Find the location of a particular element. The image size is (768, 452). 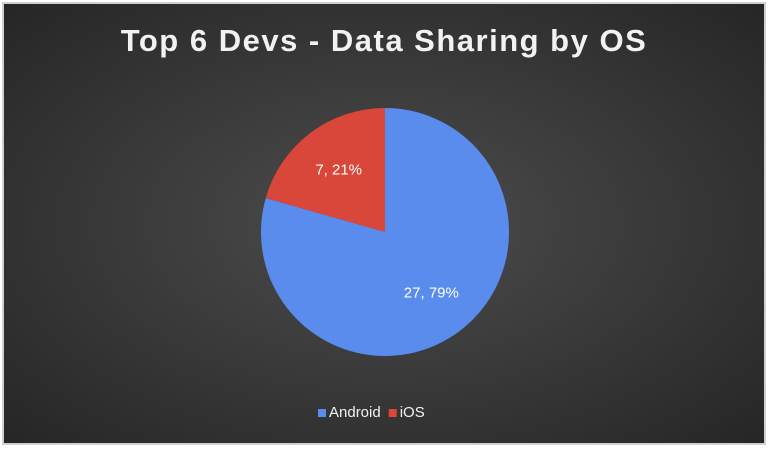

data-label: 27, 79% is located at coordinates (431, 292).